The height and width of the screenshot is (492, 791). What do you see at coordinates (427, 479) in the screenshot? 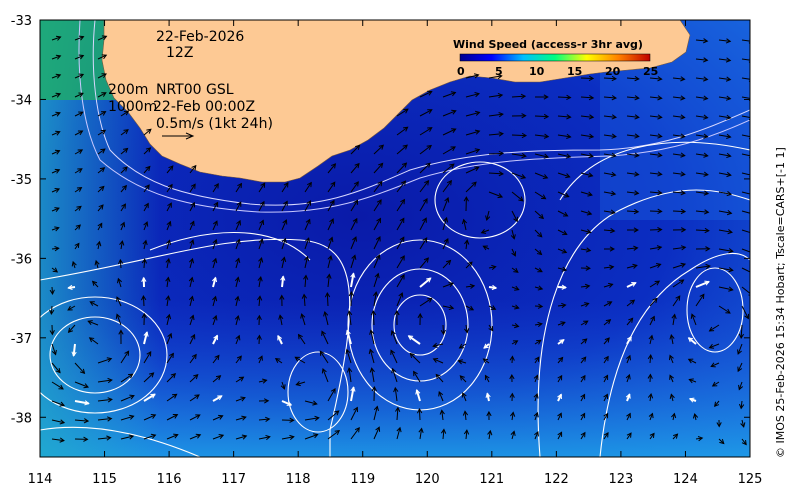
I see `x-tick-label: 120` at bounding box center [427, 479].